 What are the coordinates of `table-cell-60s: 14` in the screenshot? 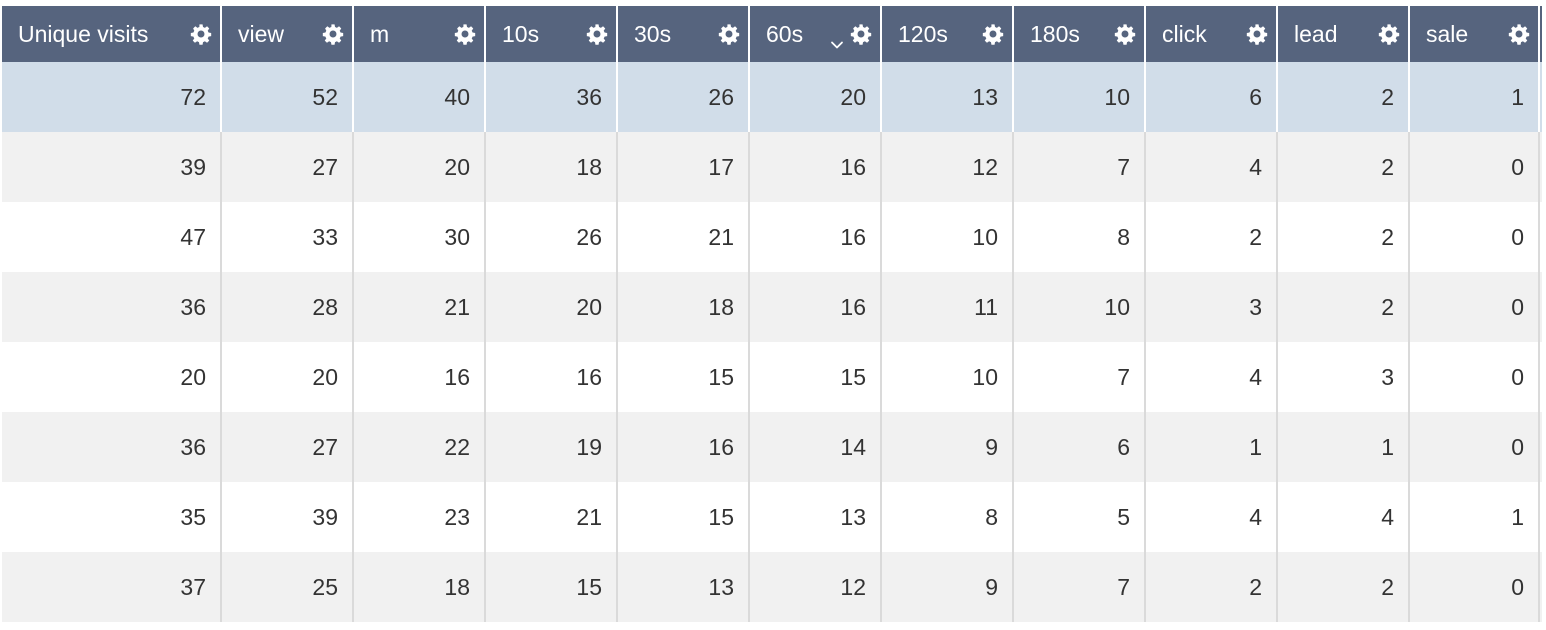 It's located at (816, 447).